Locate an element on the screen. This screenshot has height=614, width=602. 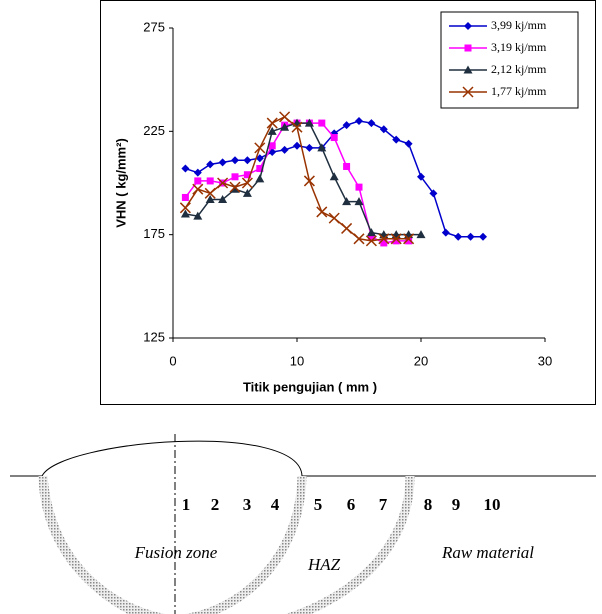
point-number: 10 is located at coordinates (492, 504).